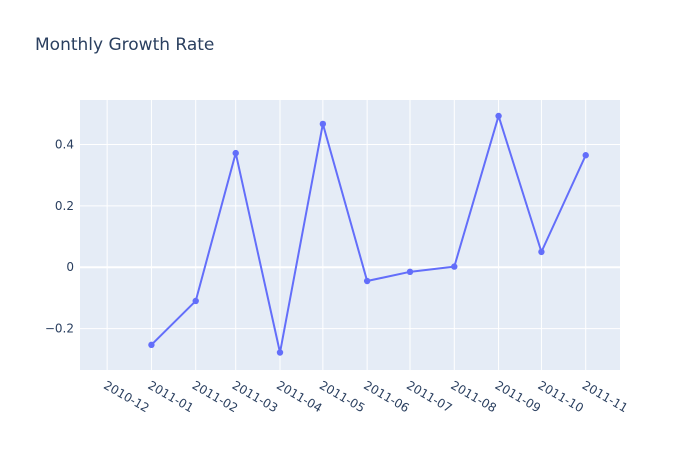 Image resolution: width=700 pixels, height=450 pixels. Describe the element at coordinates (64, 206) in the screenshot. I see `y-tick-label: 0.2` at that location.